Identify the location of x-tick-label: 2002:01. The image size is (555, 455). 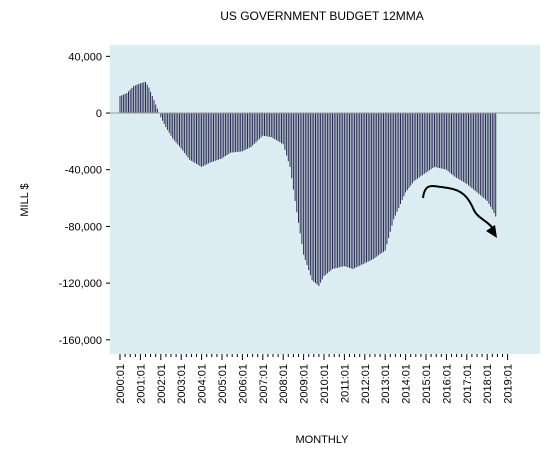
(162, 384).